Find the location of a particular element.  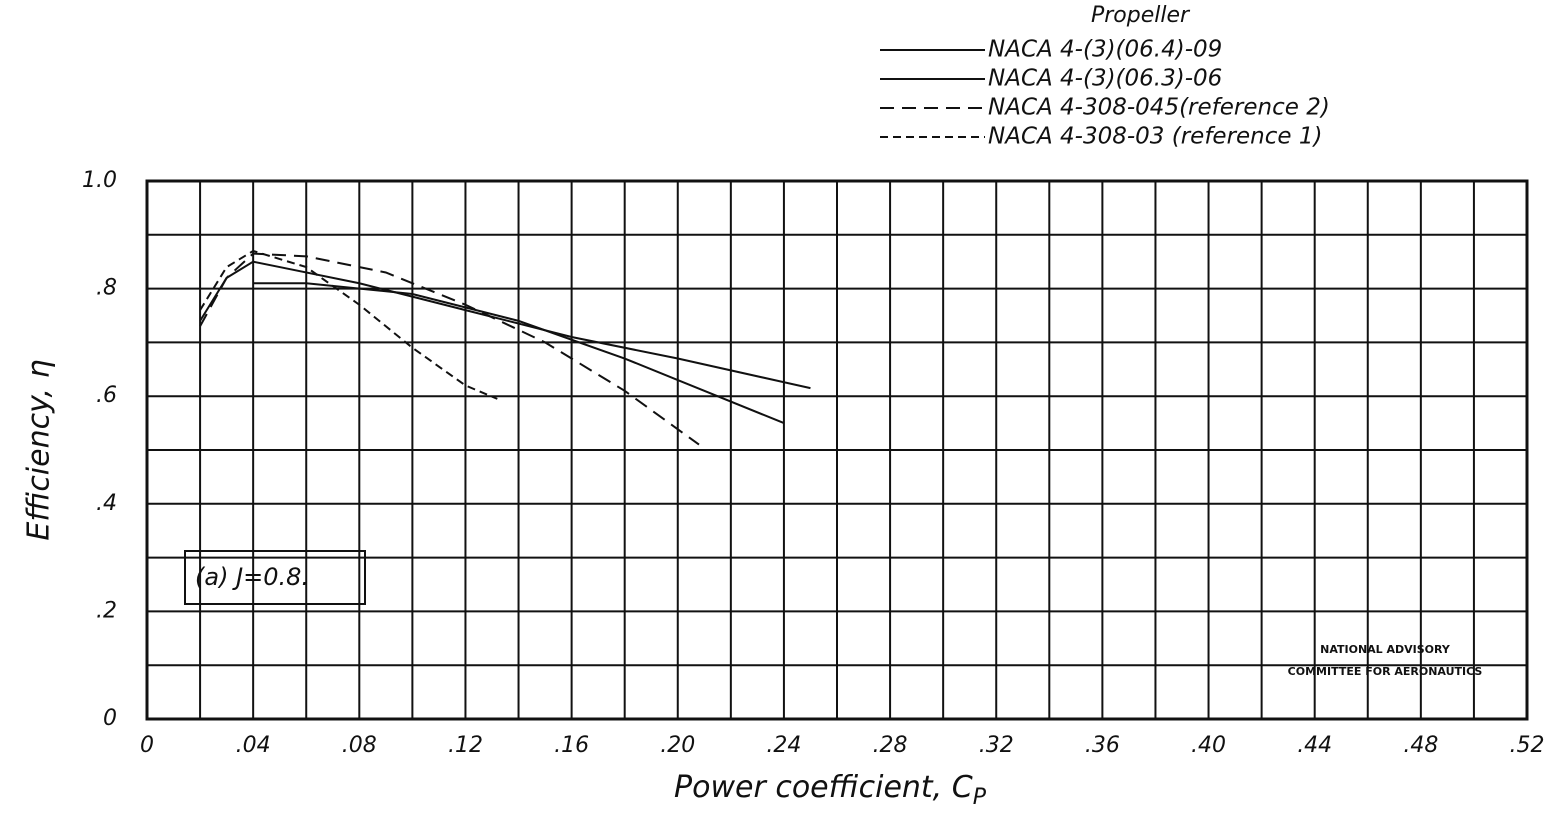

x-tick-label: .44 is located at coordinates (1314, 745).